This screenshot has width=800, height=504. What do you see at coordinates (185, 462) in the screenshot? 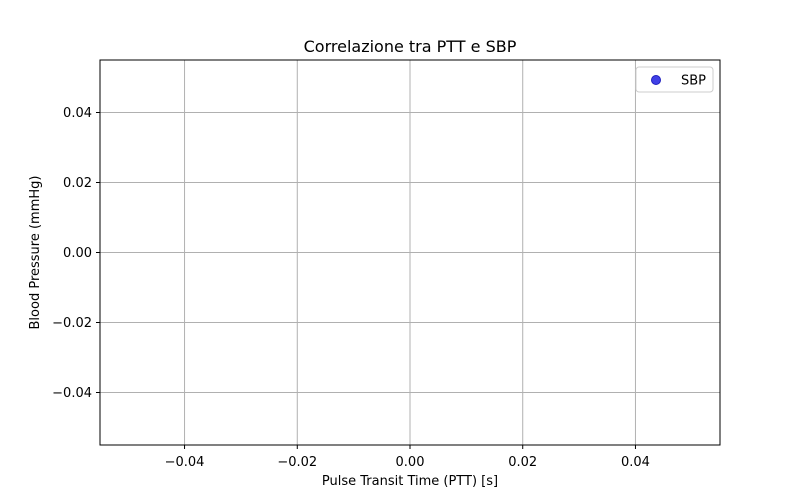
I see `x-tick-label: −0.04` at bounding box center [185, 462].